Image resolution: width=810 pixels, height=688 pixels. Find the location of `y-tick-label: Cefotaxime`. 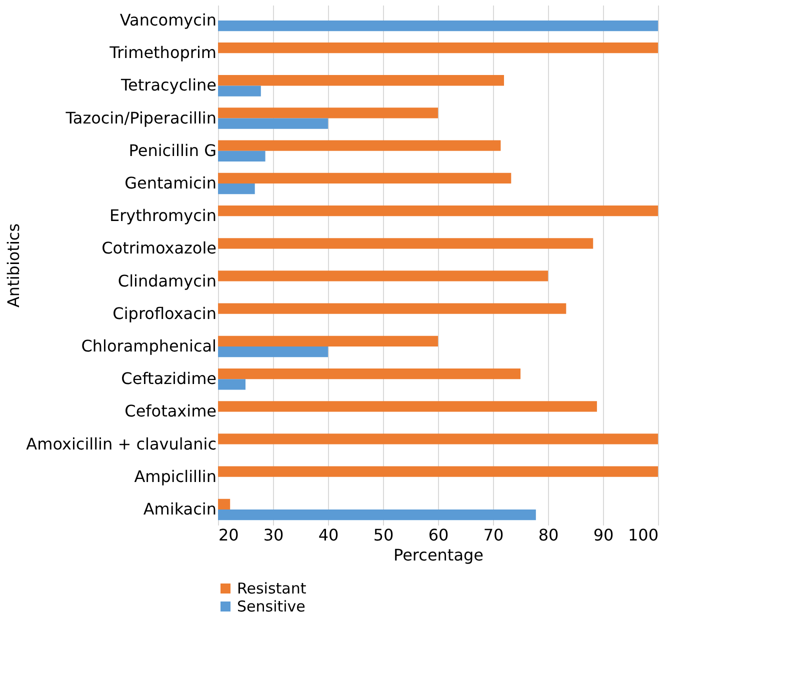

y-tick-label: Cefotaxime is located at coordinates (170, 411).